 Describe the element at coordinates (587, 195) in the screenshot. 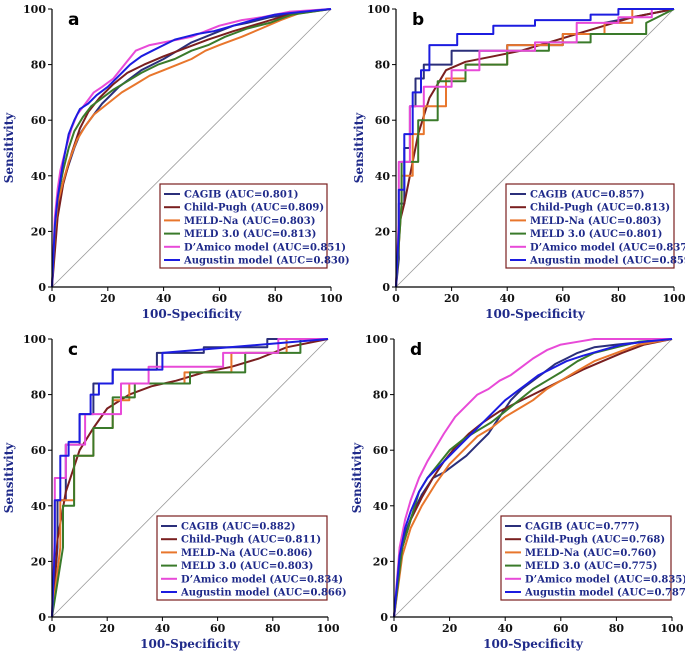

I see `legend-entry: CAGIB (AUC=0.857)` at that location.